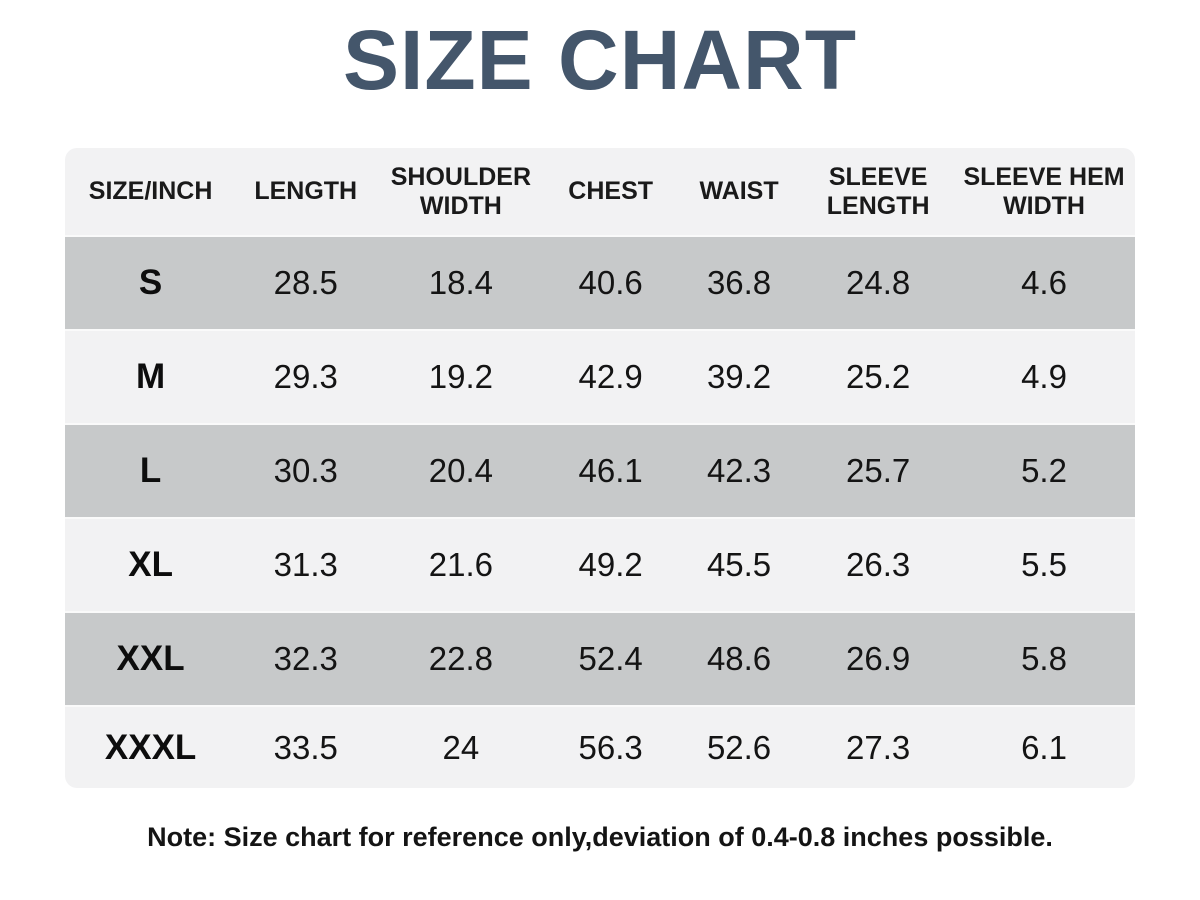 This screenshot has height=900, width=1200. Describe the element at coordinates (150, 282) in the screenshot. I see `size-label: S` at that location.